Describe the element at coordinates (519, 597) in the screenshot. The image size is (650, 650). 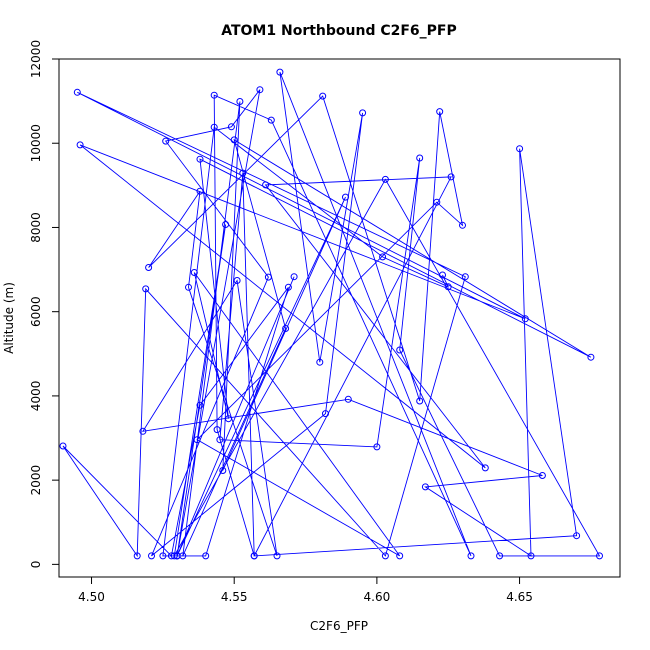
I see `x-tick-label: 4.65` at that location.